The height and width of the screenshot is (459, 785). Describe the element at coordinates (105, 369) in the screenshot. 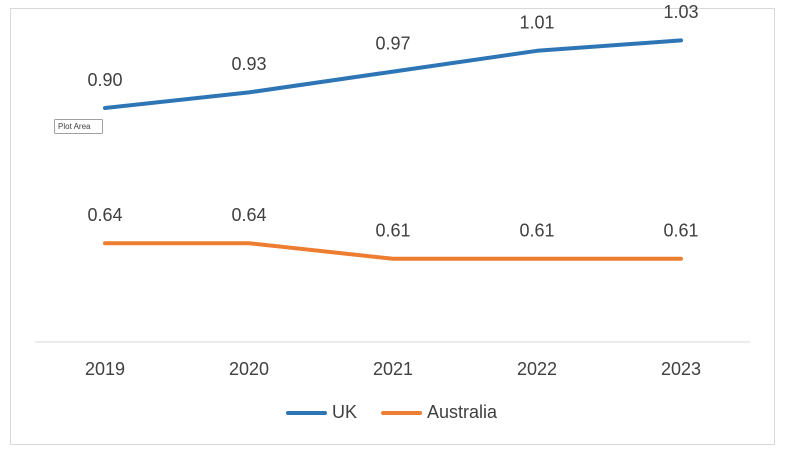

I see `x-tick-label: 2019` at that location.